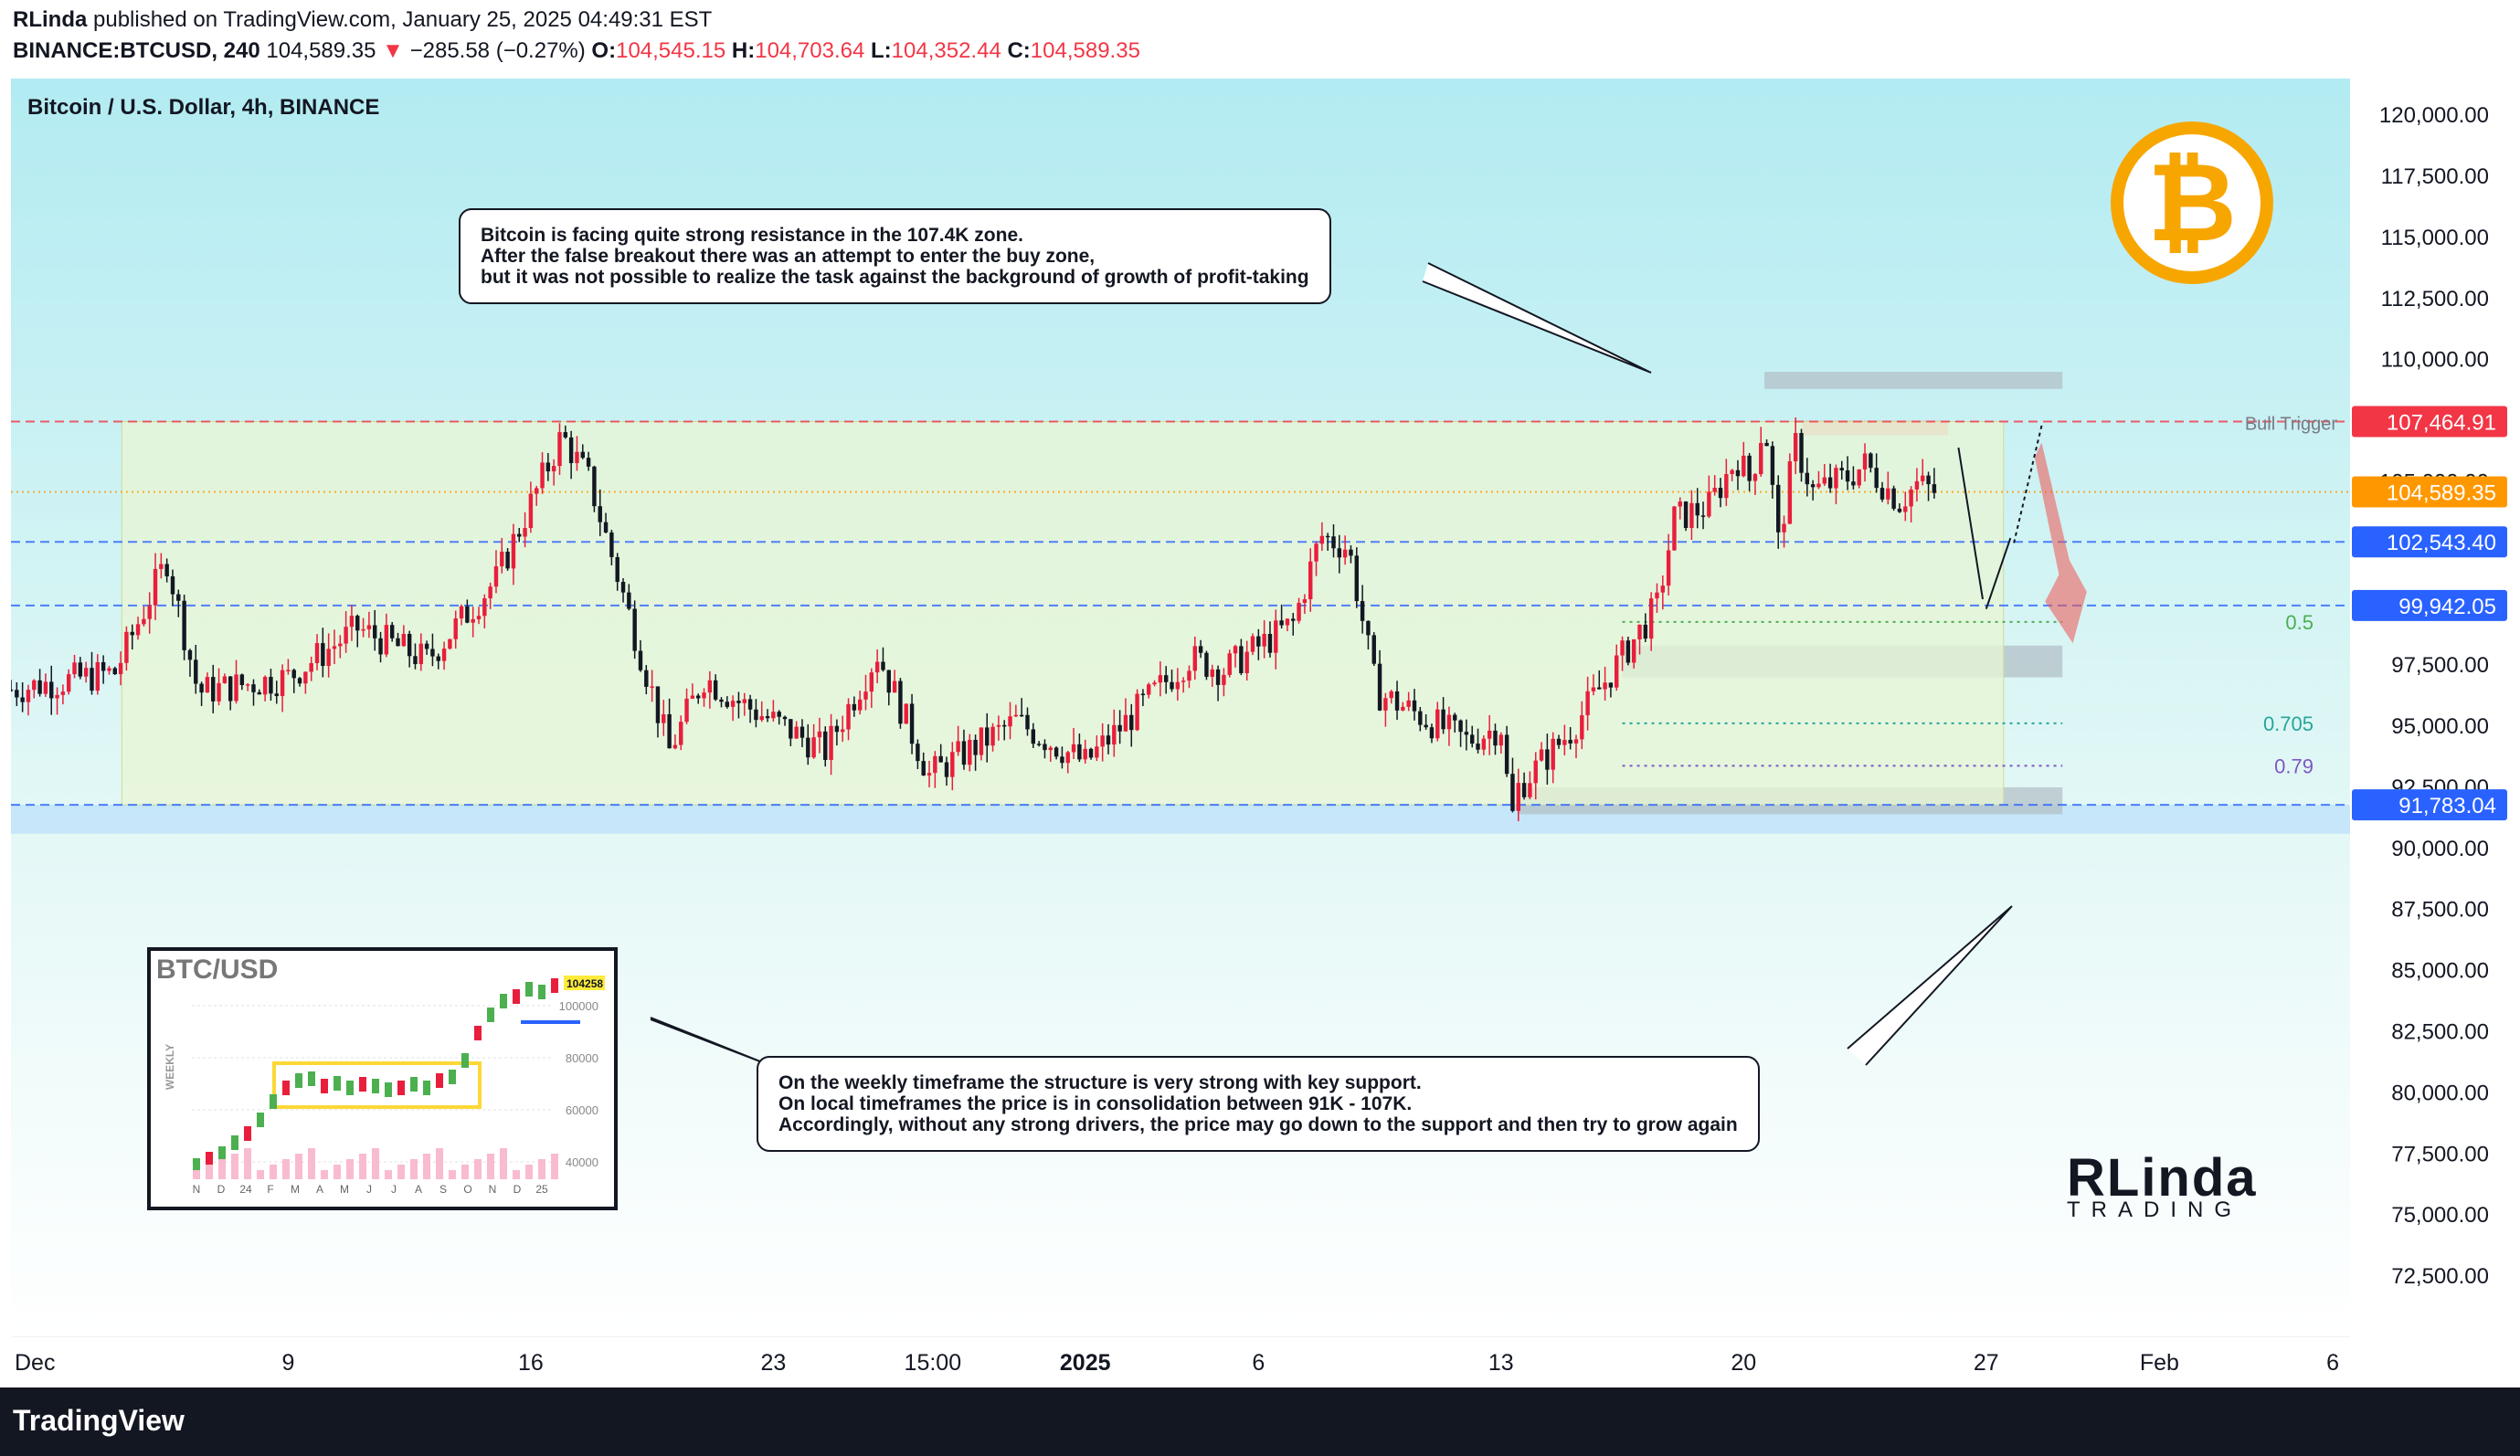 Image resolution: width=2520 pixels, height=1456 pixels. Describe the element at coordinates (1260, 1421) in the screenshot. I see `footer-bar: TradingView` at that location.